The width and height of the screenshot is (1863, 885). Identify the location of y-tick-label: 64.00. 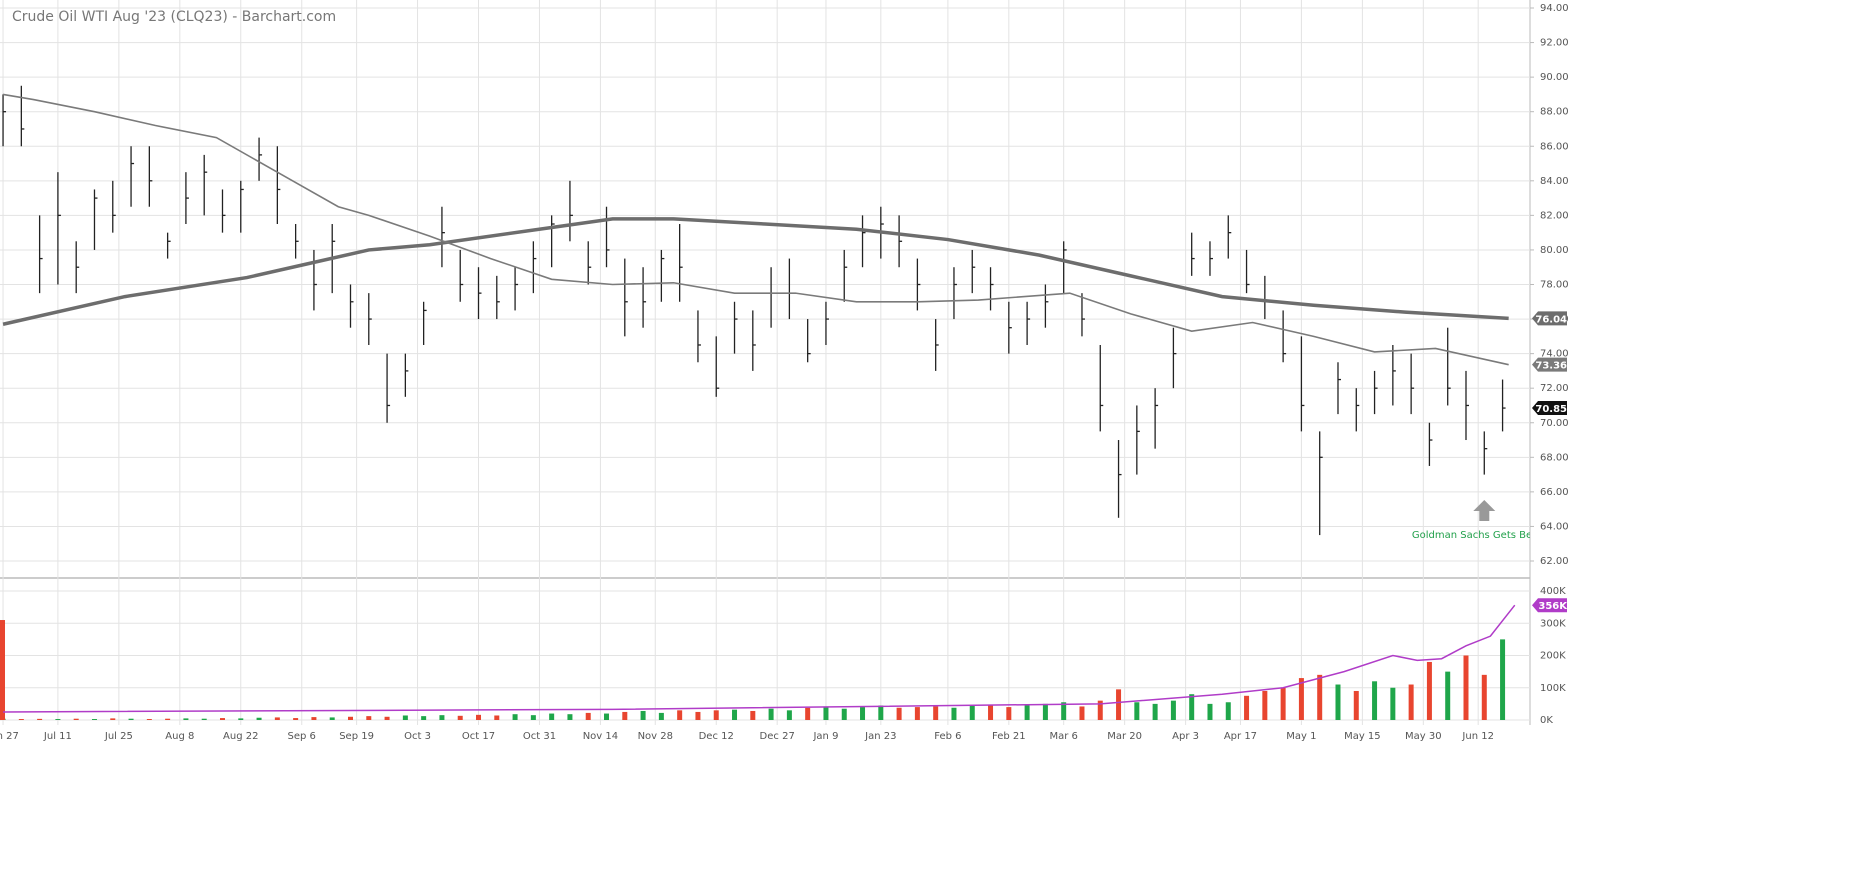
(1554, 526).